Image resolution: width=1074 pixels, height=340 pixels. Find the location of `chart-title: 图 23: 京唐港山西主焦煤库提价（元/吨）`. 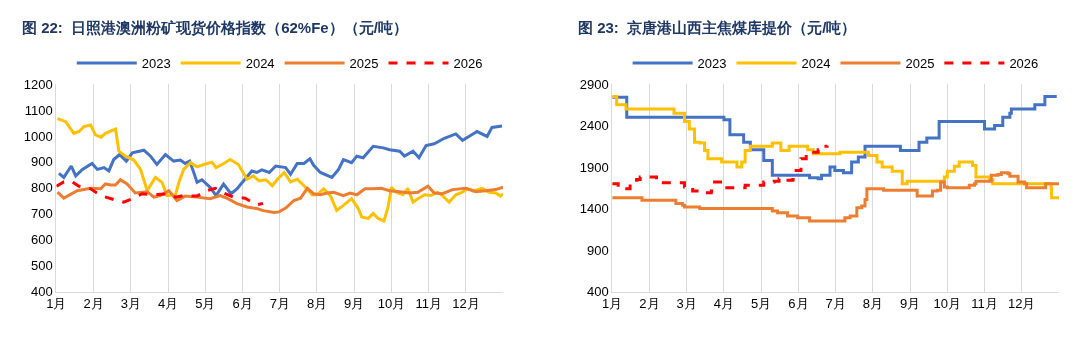

chart-title: 图 23: 京唐港山西主焦煤库提价（元/吨） is located at coordinates (717, 27).